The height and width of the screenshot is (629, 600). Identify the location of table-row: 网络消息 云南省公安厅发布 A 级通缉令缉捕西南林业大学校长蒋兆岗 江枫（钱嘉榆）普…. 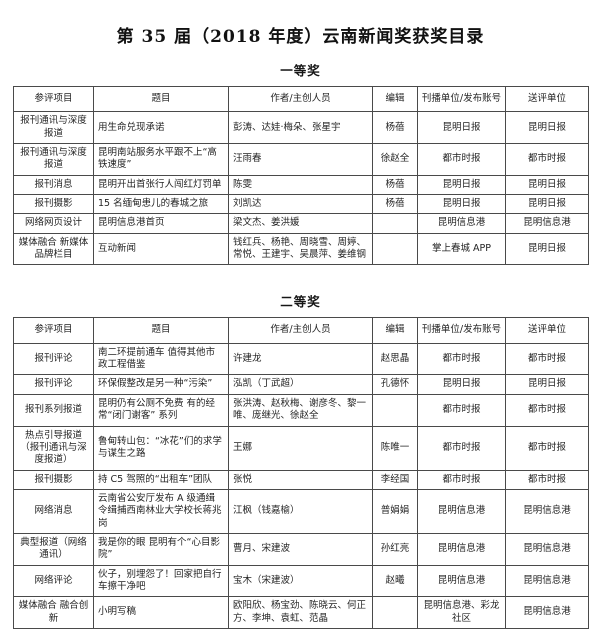
(301, 511).